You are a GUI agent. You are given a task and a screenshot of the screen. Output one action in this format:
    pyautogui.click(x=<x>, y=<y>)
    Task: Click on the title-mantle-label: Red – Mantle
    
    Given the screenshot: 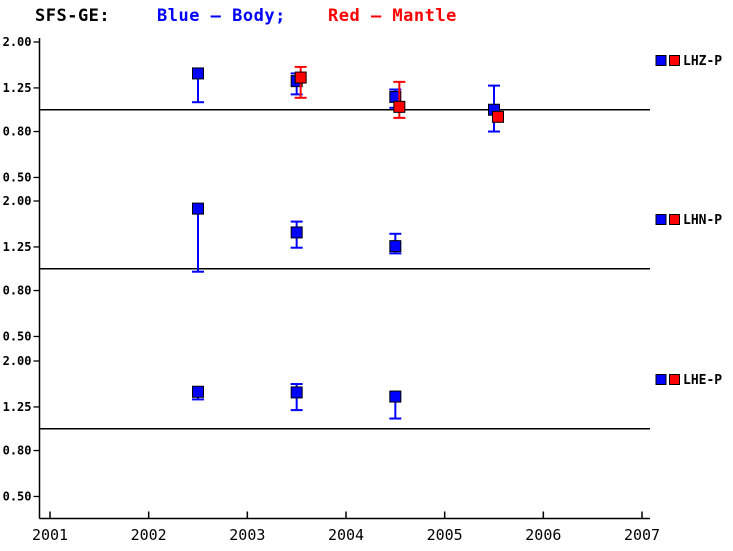 What is the action you would take?
    pyautogui.click(x=392, y=16)
    